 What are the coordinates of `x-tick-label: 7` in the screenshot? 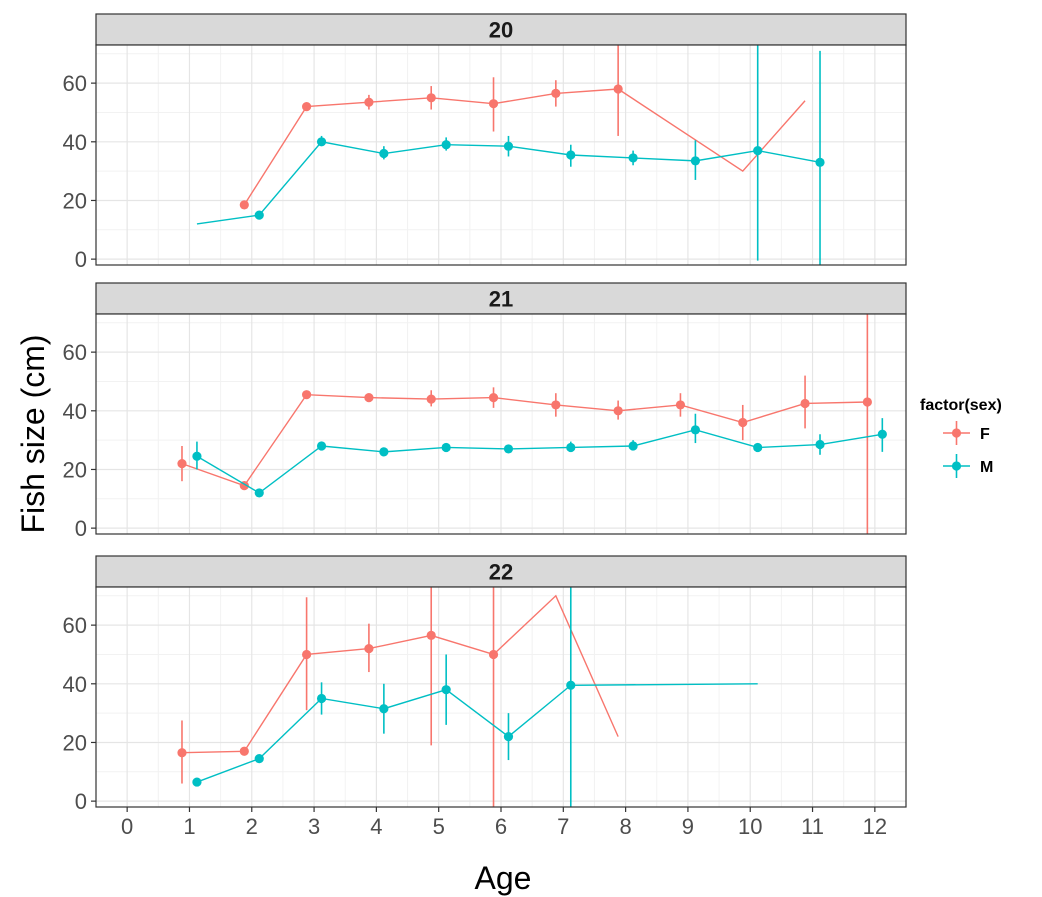 It's located at (563, 826).